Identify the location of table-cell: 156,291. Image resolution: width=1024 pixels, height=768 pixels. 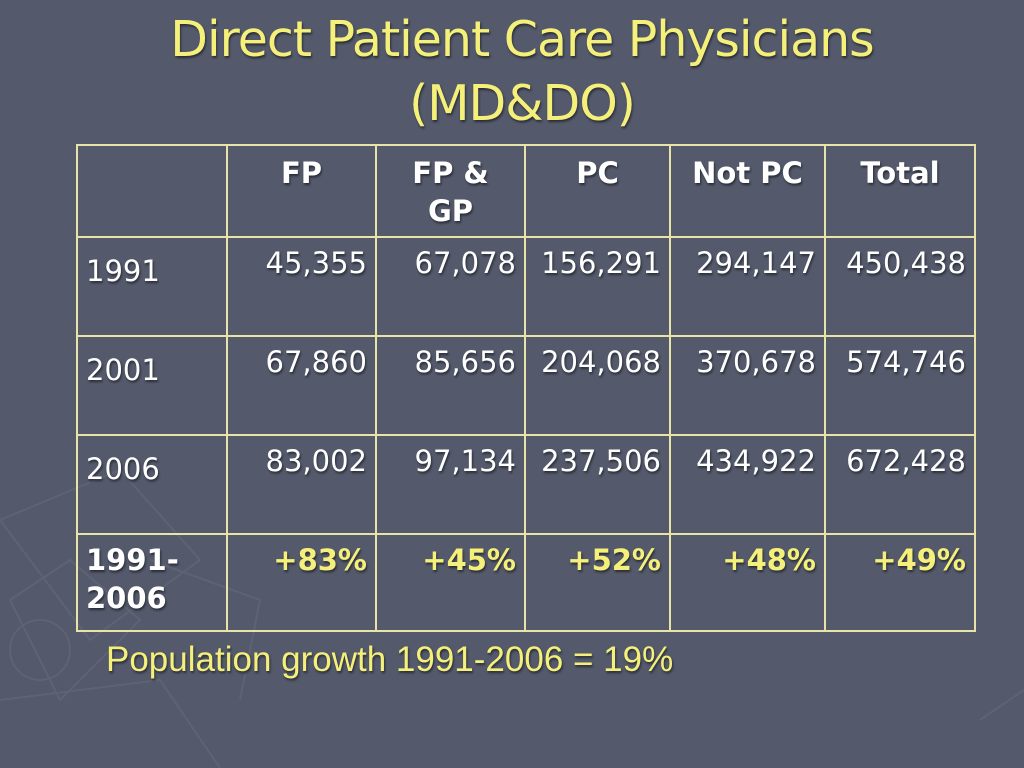
(597, 286).